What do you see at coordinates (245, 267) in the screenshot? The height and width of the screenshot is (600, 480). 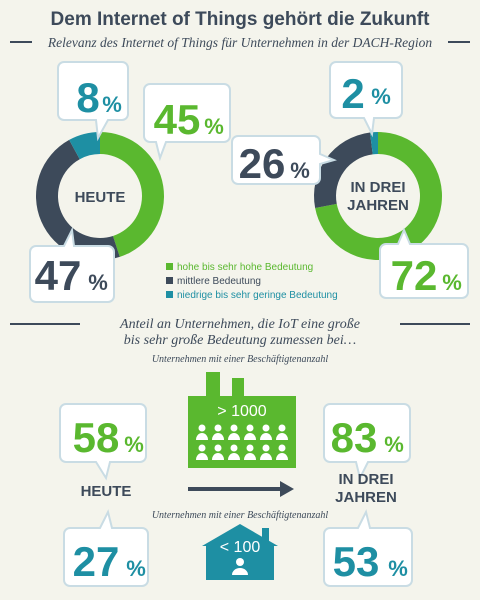 I see `legend-label-high: hohe bis sehr hohe Bedeutung` at bounding box center [245, 267].